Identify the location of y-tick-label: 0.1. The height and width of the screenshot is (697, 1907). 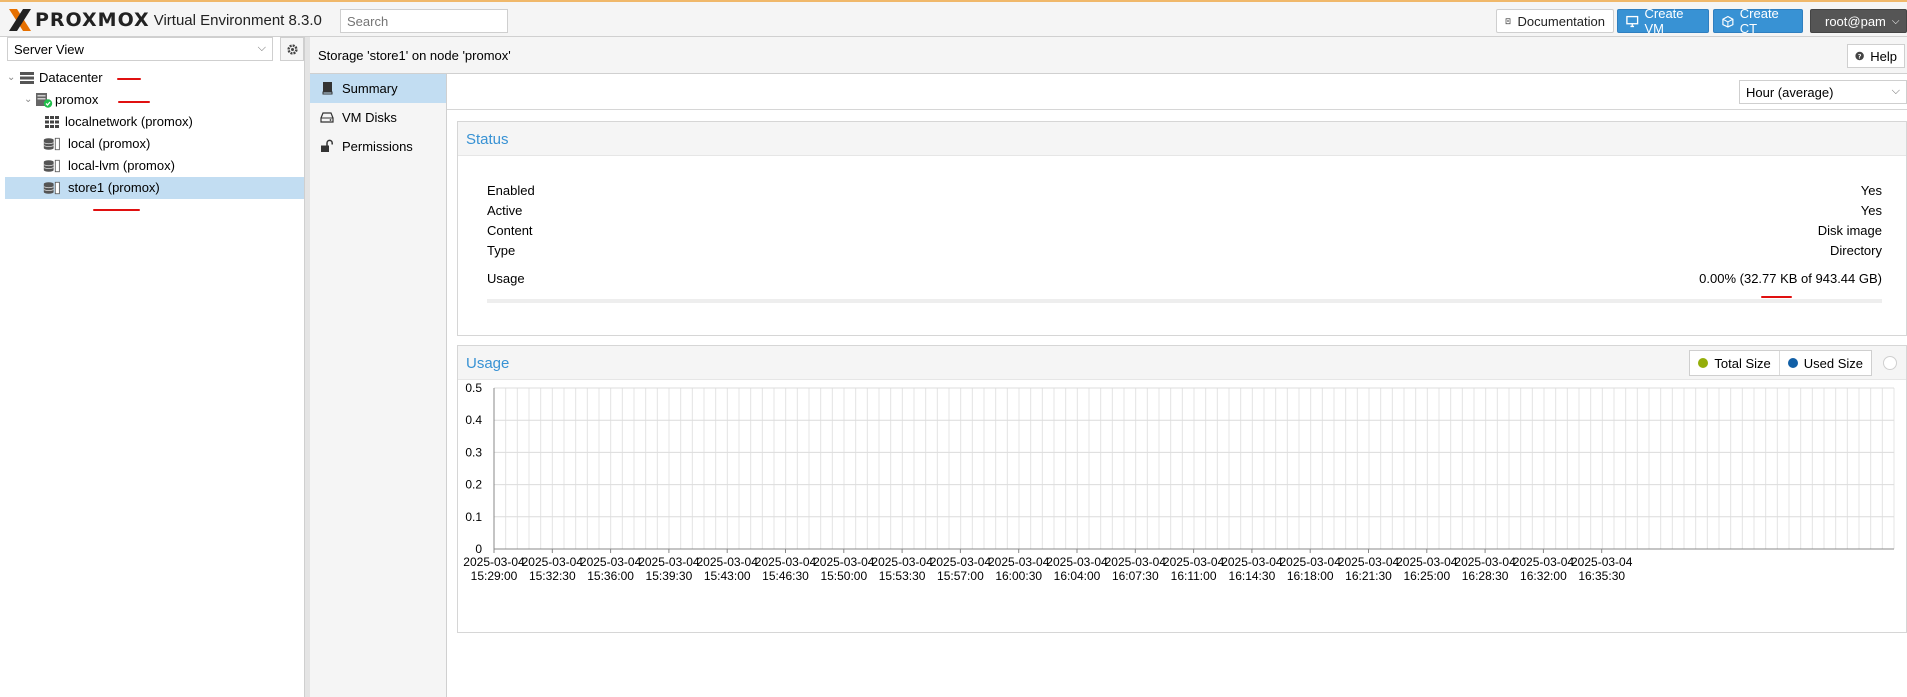
(473, 517).